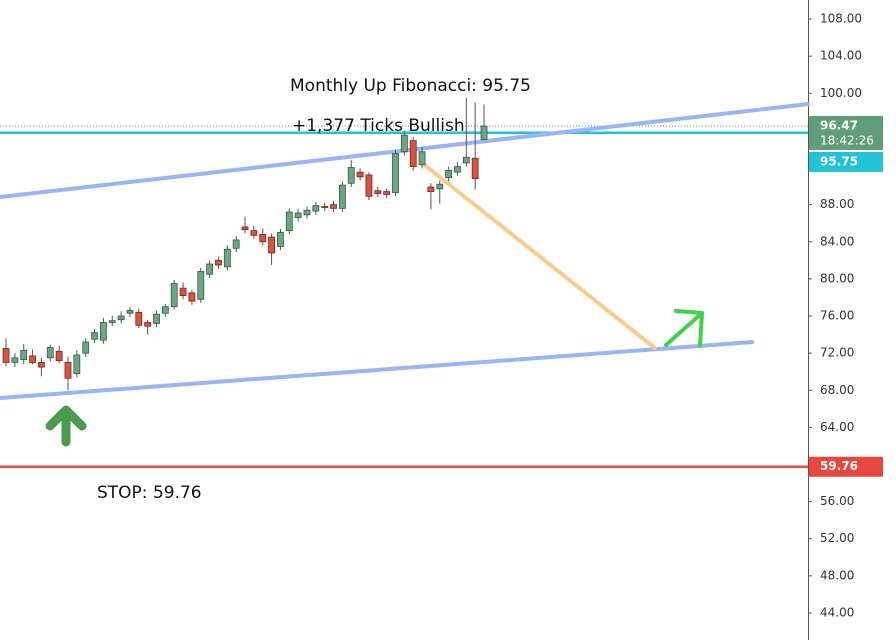 Image resolution: width=896 pixels, height=640 pixels. What do you see at coordinates (837, 501) in the screenshot?
I see `y-tick-label: 56.00` at bounding box center [837, 501].